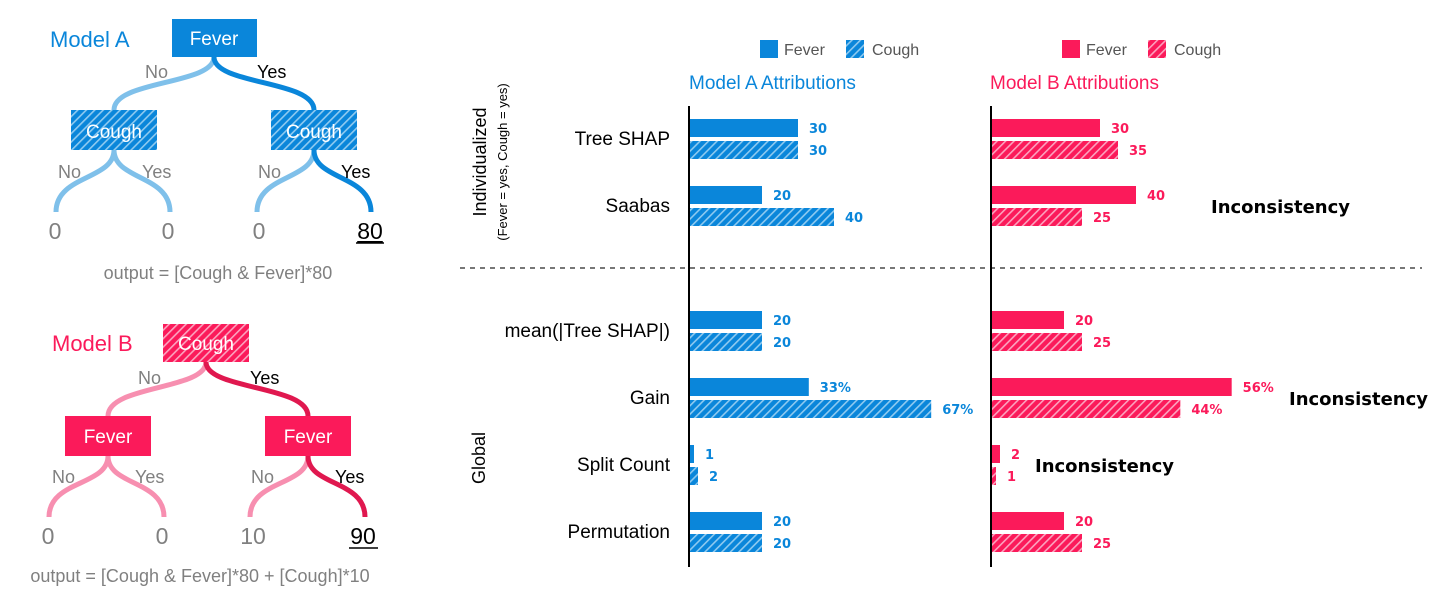  I want to click on leaf-value: 80, so click(370, 231).